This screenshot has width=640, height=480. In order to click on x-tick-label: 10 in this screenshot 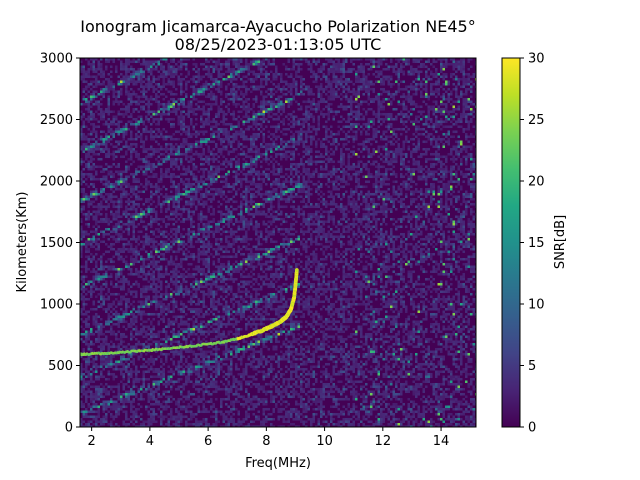, I will do `click(324, 441)`.